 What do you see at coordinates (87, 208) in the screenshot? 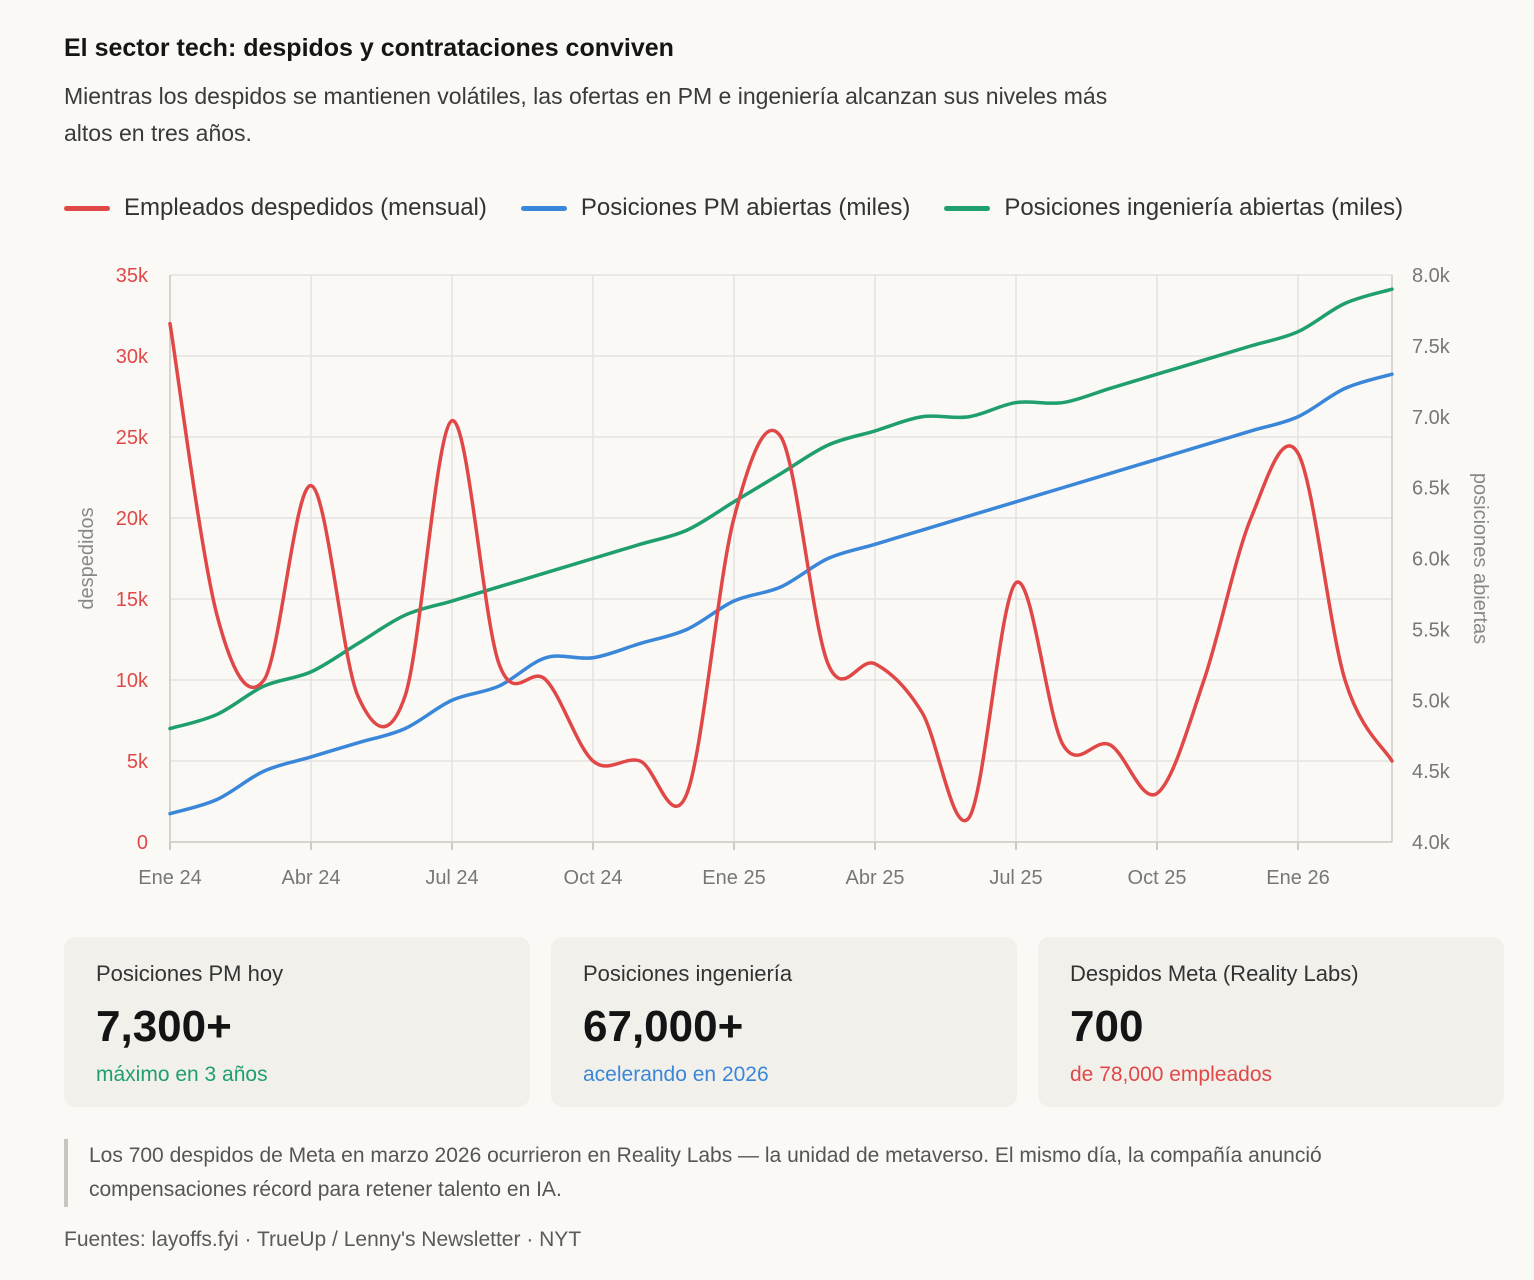
I see `legend-swatch-despidos` at bounding box center [87, 208].